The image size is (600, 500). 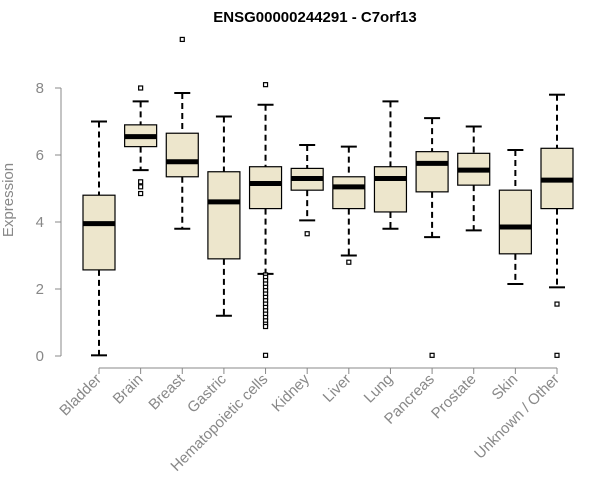 I want to click on x-tick-label: Skin, so click(x=505, y=387).